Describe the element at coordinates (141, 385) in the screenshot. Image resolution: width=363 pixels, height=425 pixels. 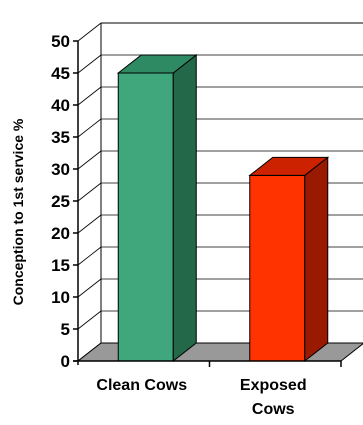
I see `x-category-label: Clean Cows` at that location.